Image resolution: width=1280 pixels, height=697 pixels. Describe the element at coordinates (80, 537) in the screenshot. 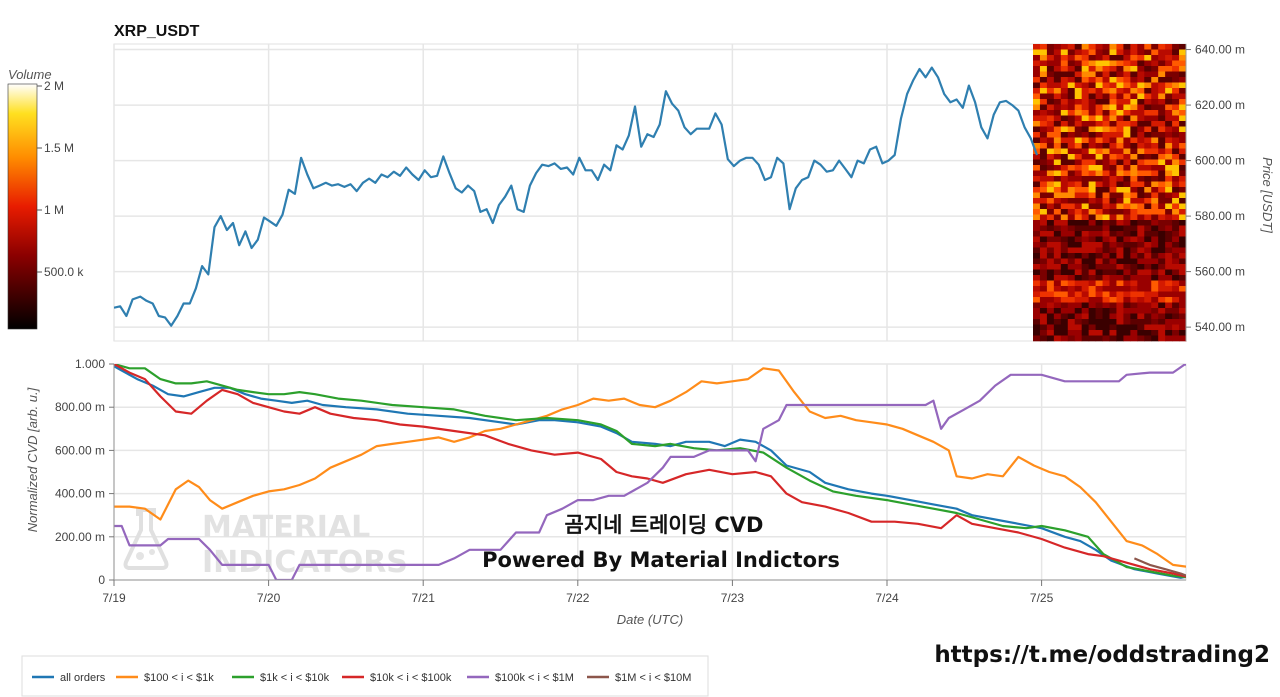

I see `cvd-tick-label: 200.00 m` at that location.